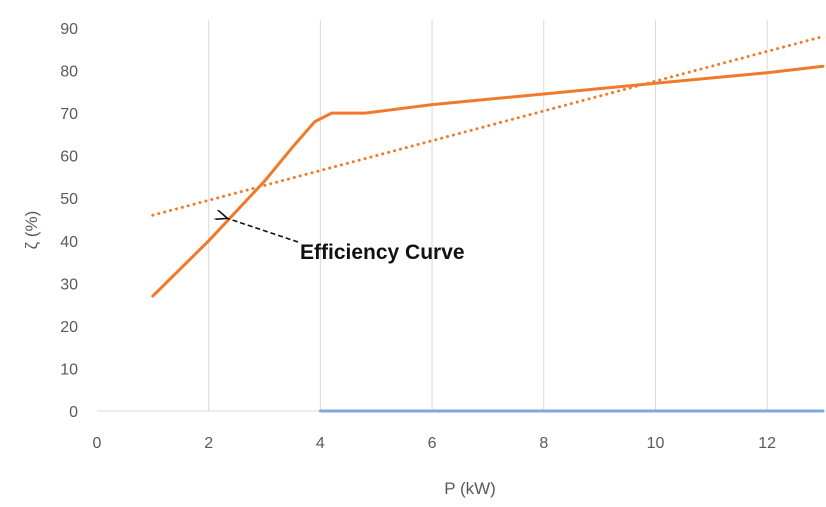 Image resolution: width=826 pixels, height=507 pixels. I want to click on annotations: Efficiency Curve, so click(346, 241).